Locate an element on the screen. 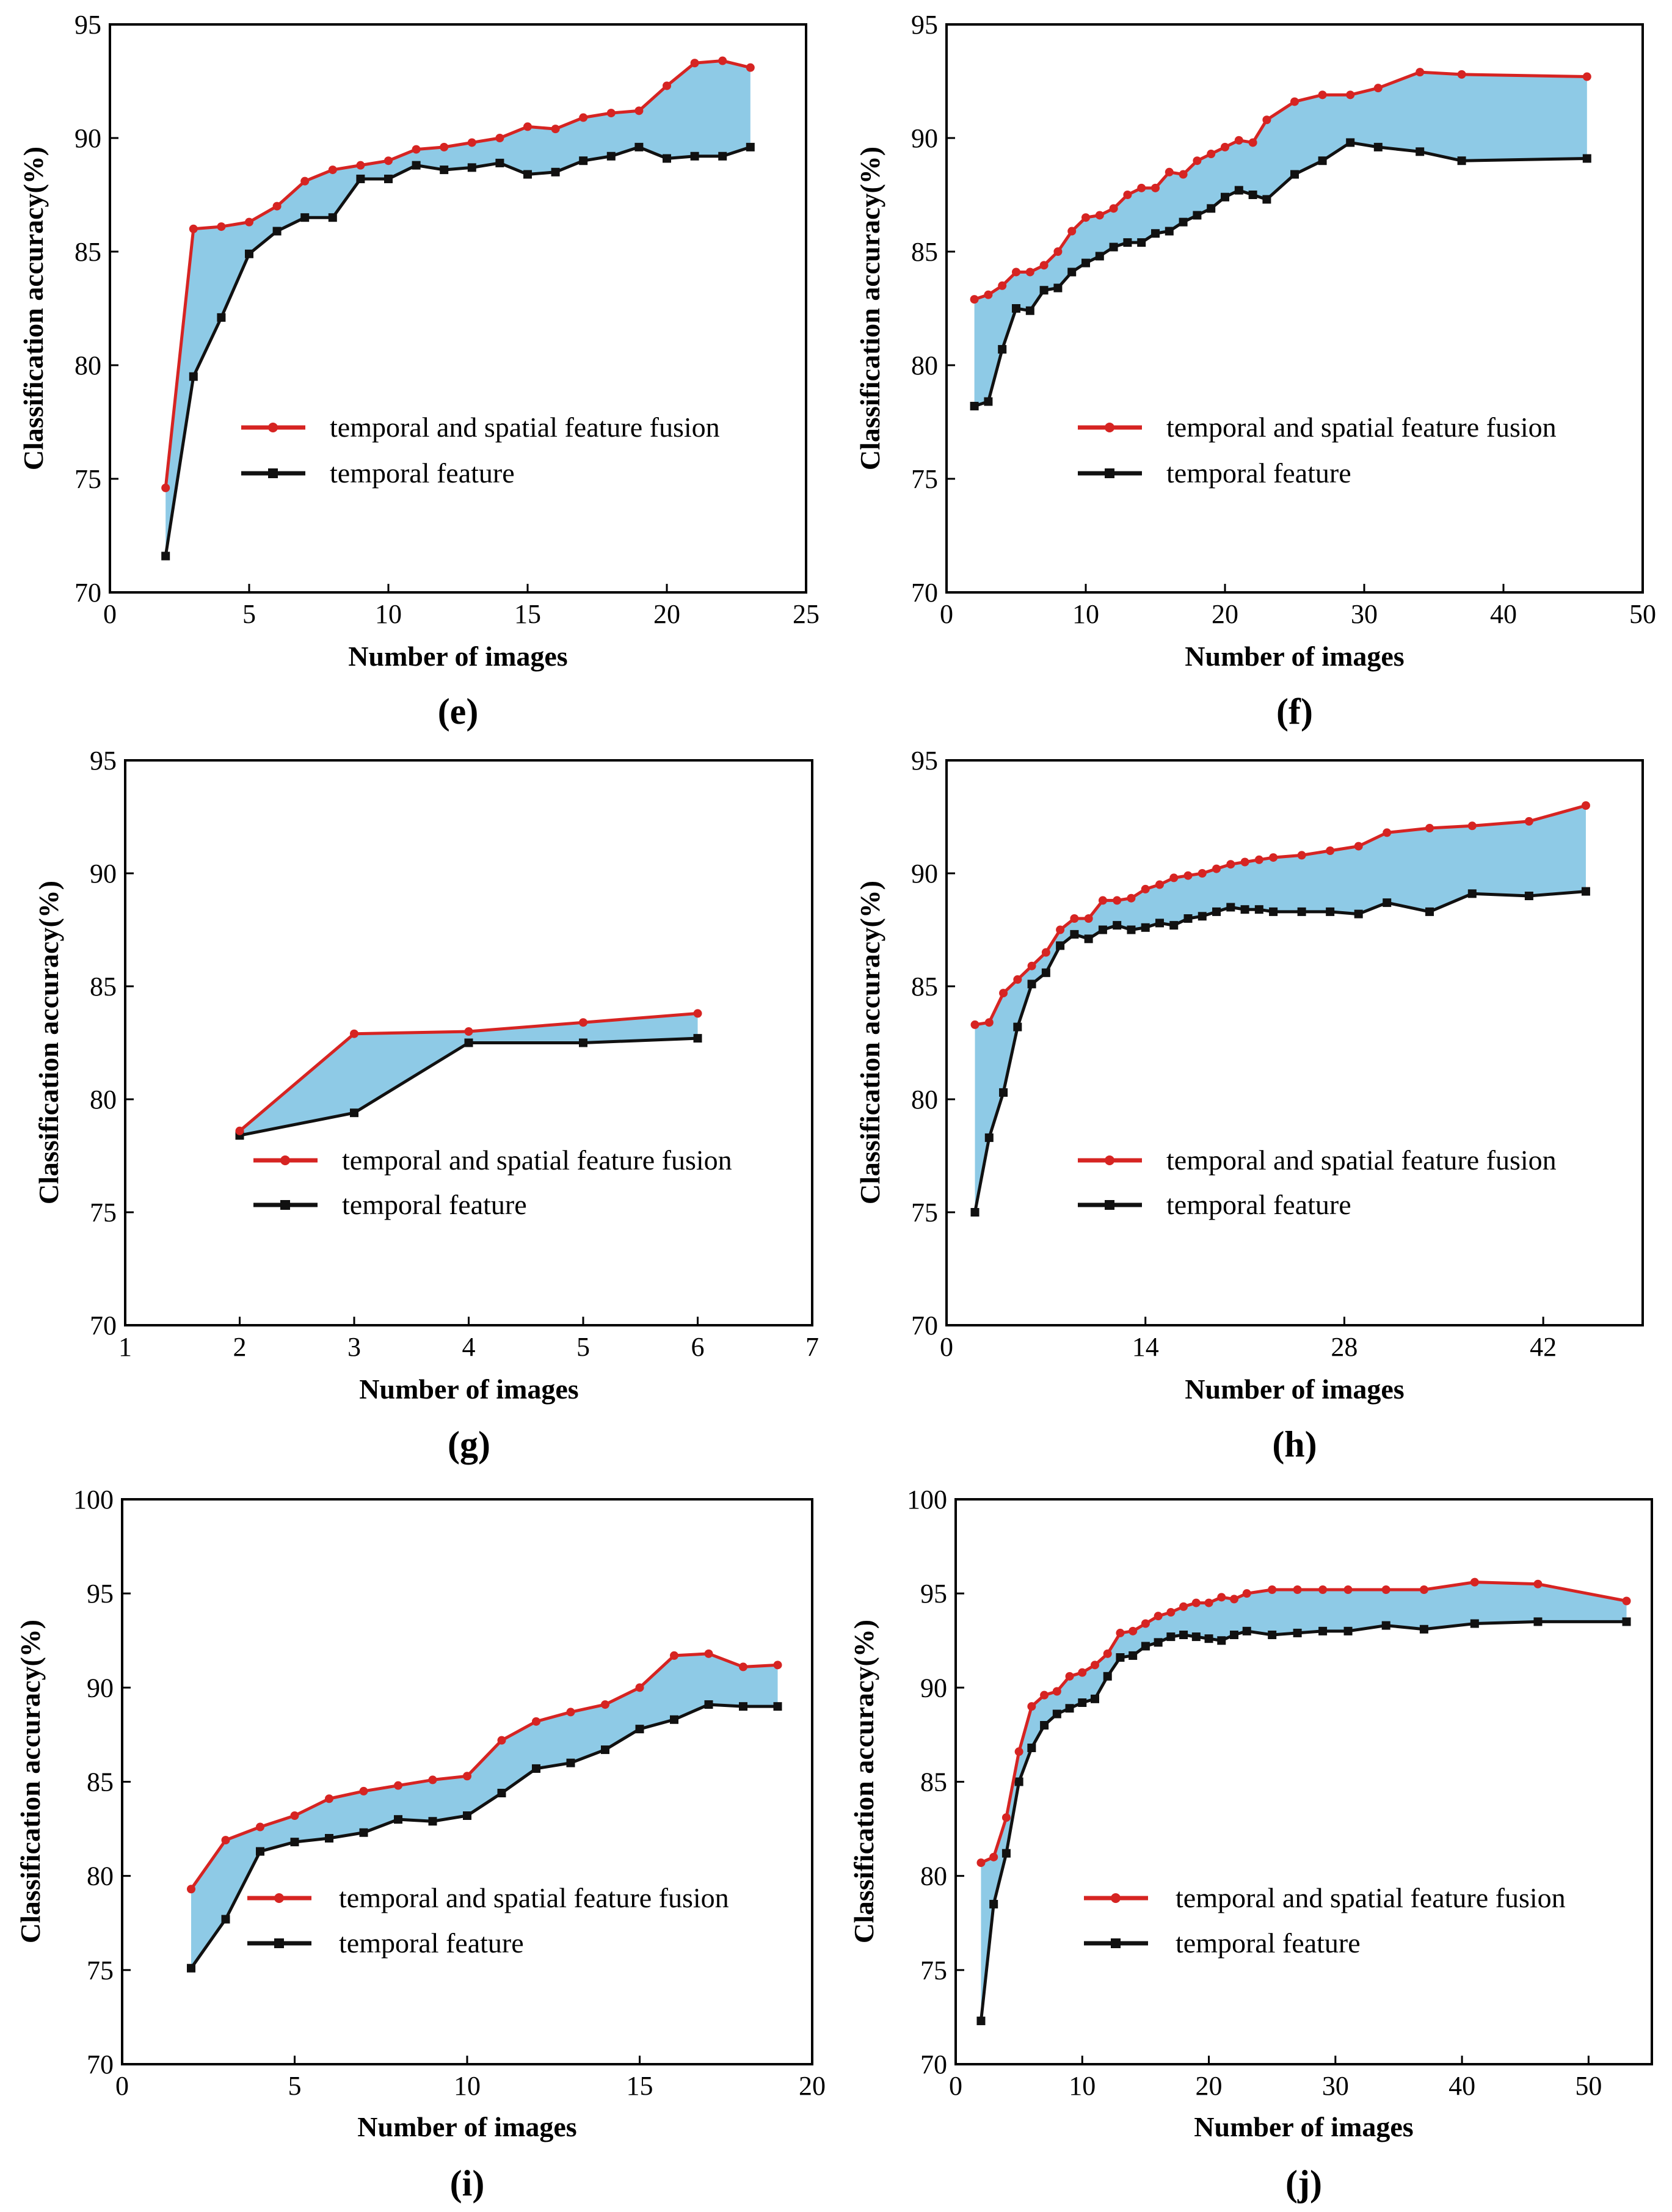  x-tick-label-h-3: 42 is located at coordinates (1543, 1347).